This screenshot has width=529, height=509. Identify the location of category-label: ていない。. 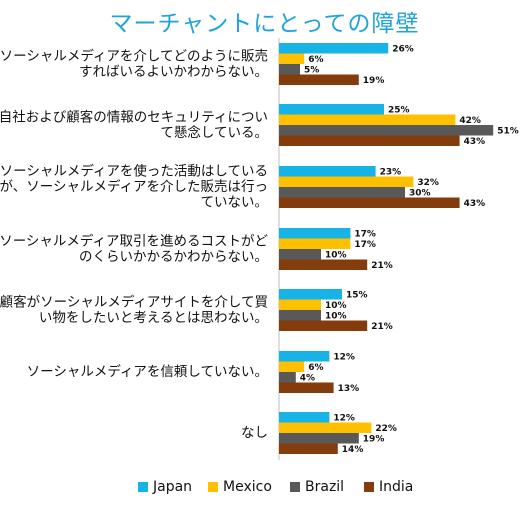
(235, 203).